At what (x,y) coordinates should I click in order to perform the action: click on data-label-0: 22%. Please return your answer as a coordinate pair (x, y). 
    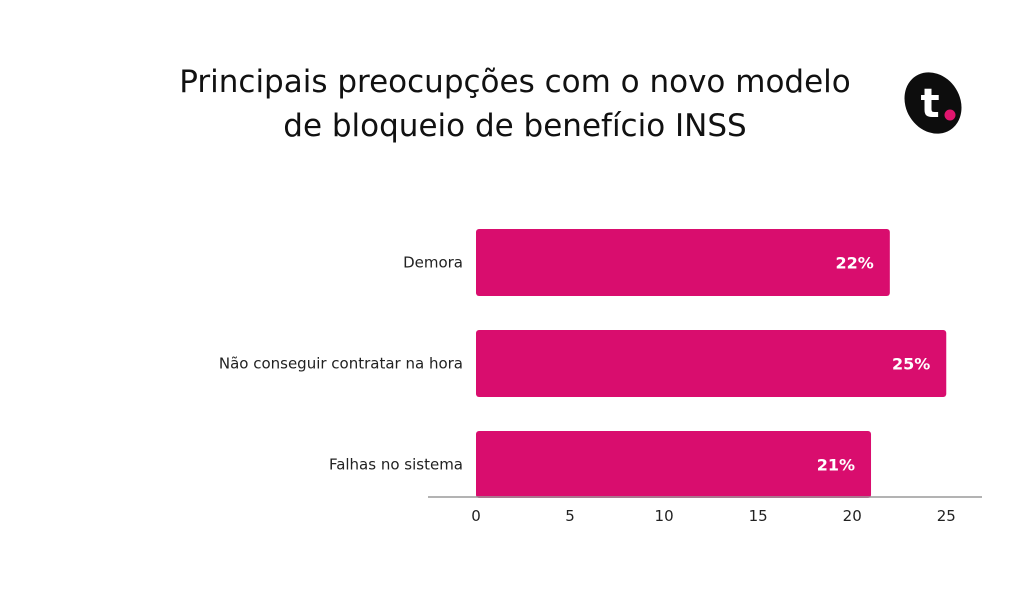
    Looking at the image, I should click on (855, 263).